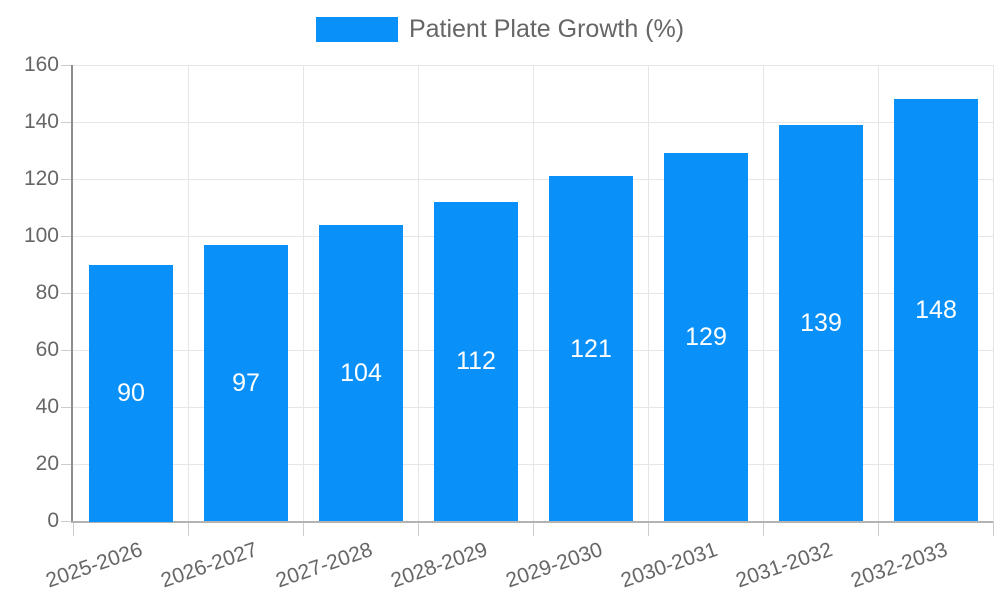 The height and width of the screenshot is (600, 1000). I want to click on y-tick-label: 100, so click(41, 235).